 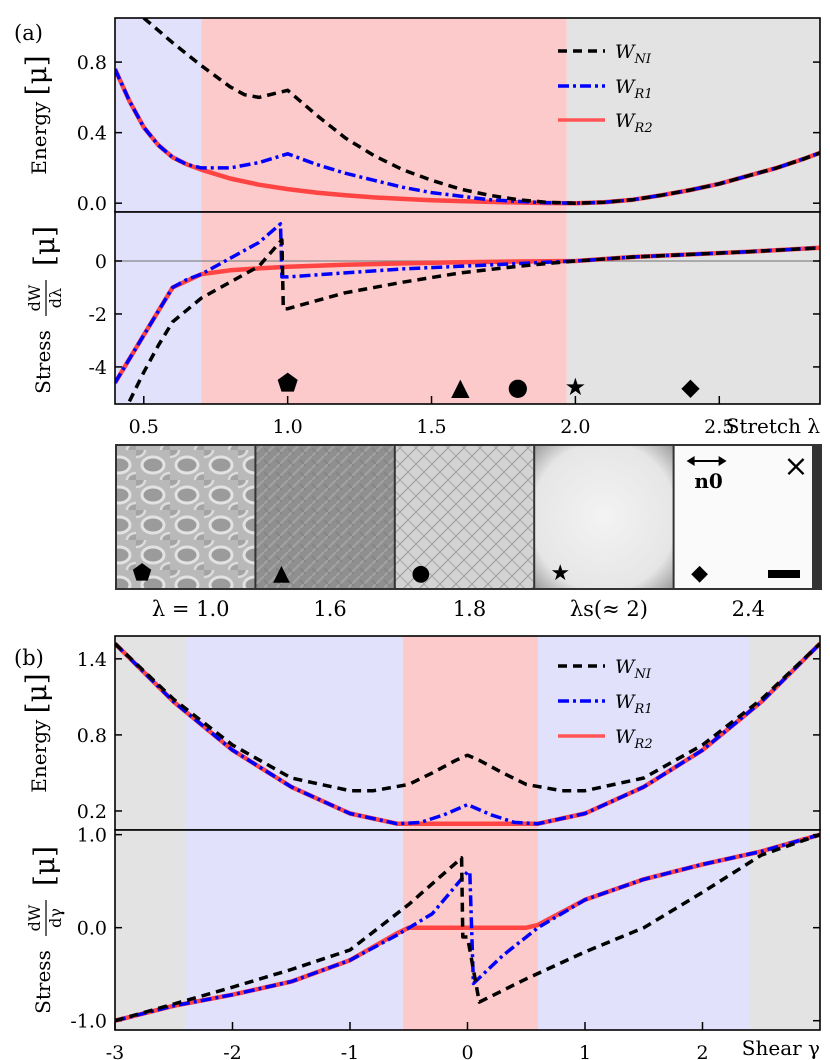 I want to click on a-energy-ytick-label-0: 0.0, so click(x=92, y=204).